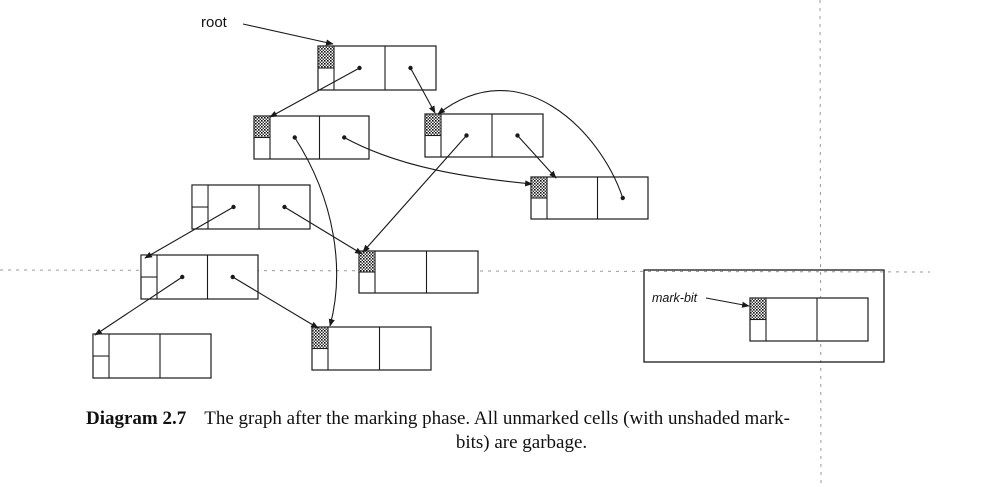  What do you see at coordinates (727, 302) in the screenshot?
I see `mark-bit-pointer` at bounding box center [727, 302].